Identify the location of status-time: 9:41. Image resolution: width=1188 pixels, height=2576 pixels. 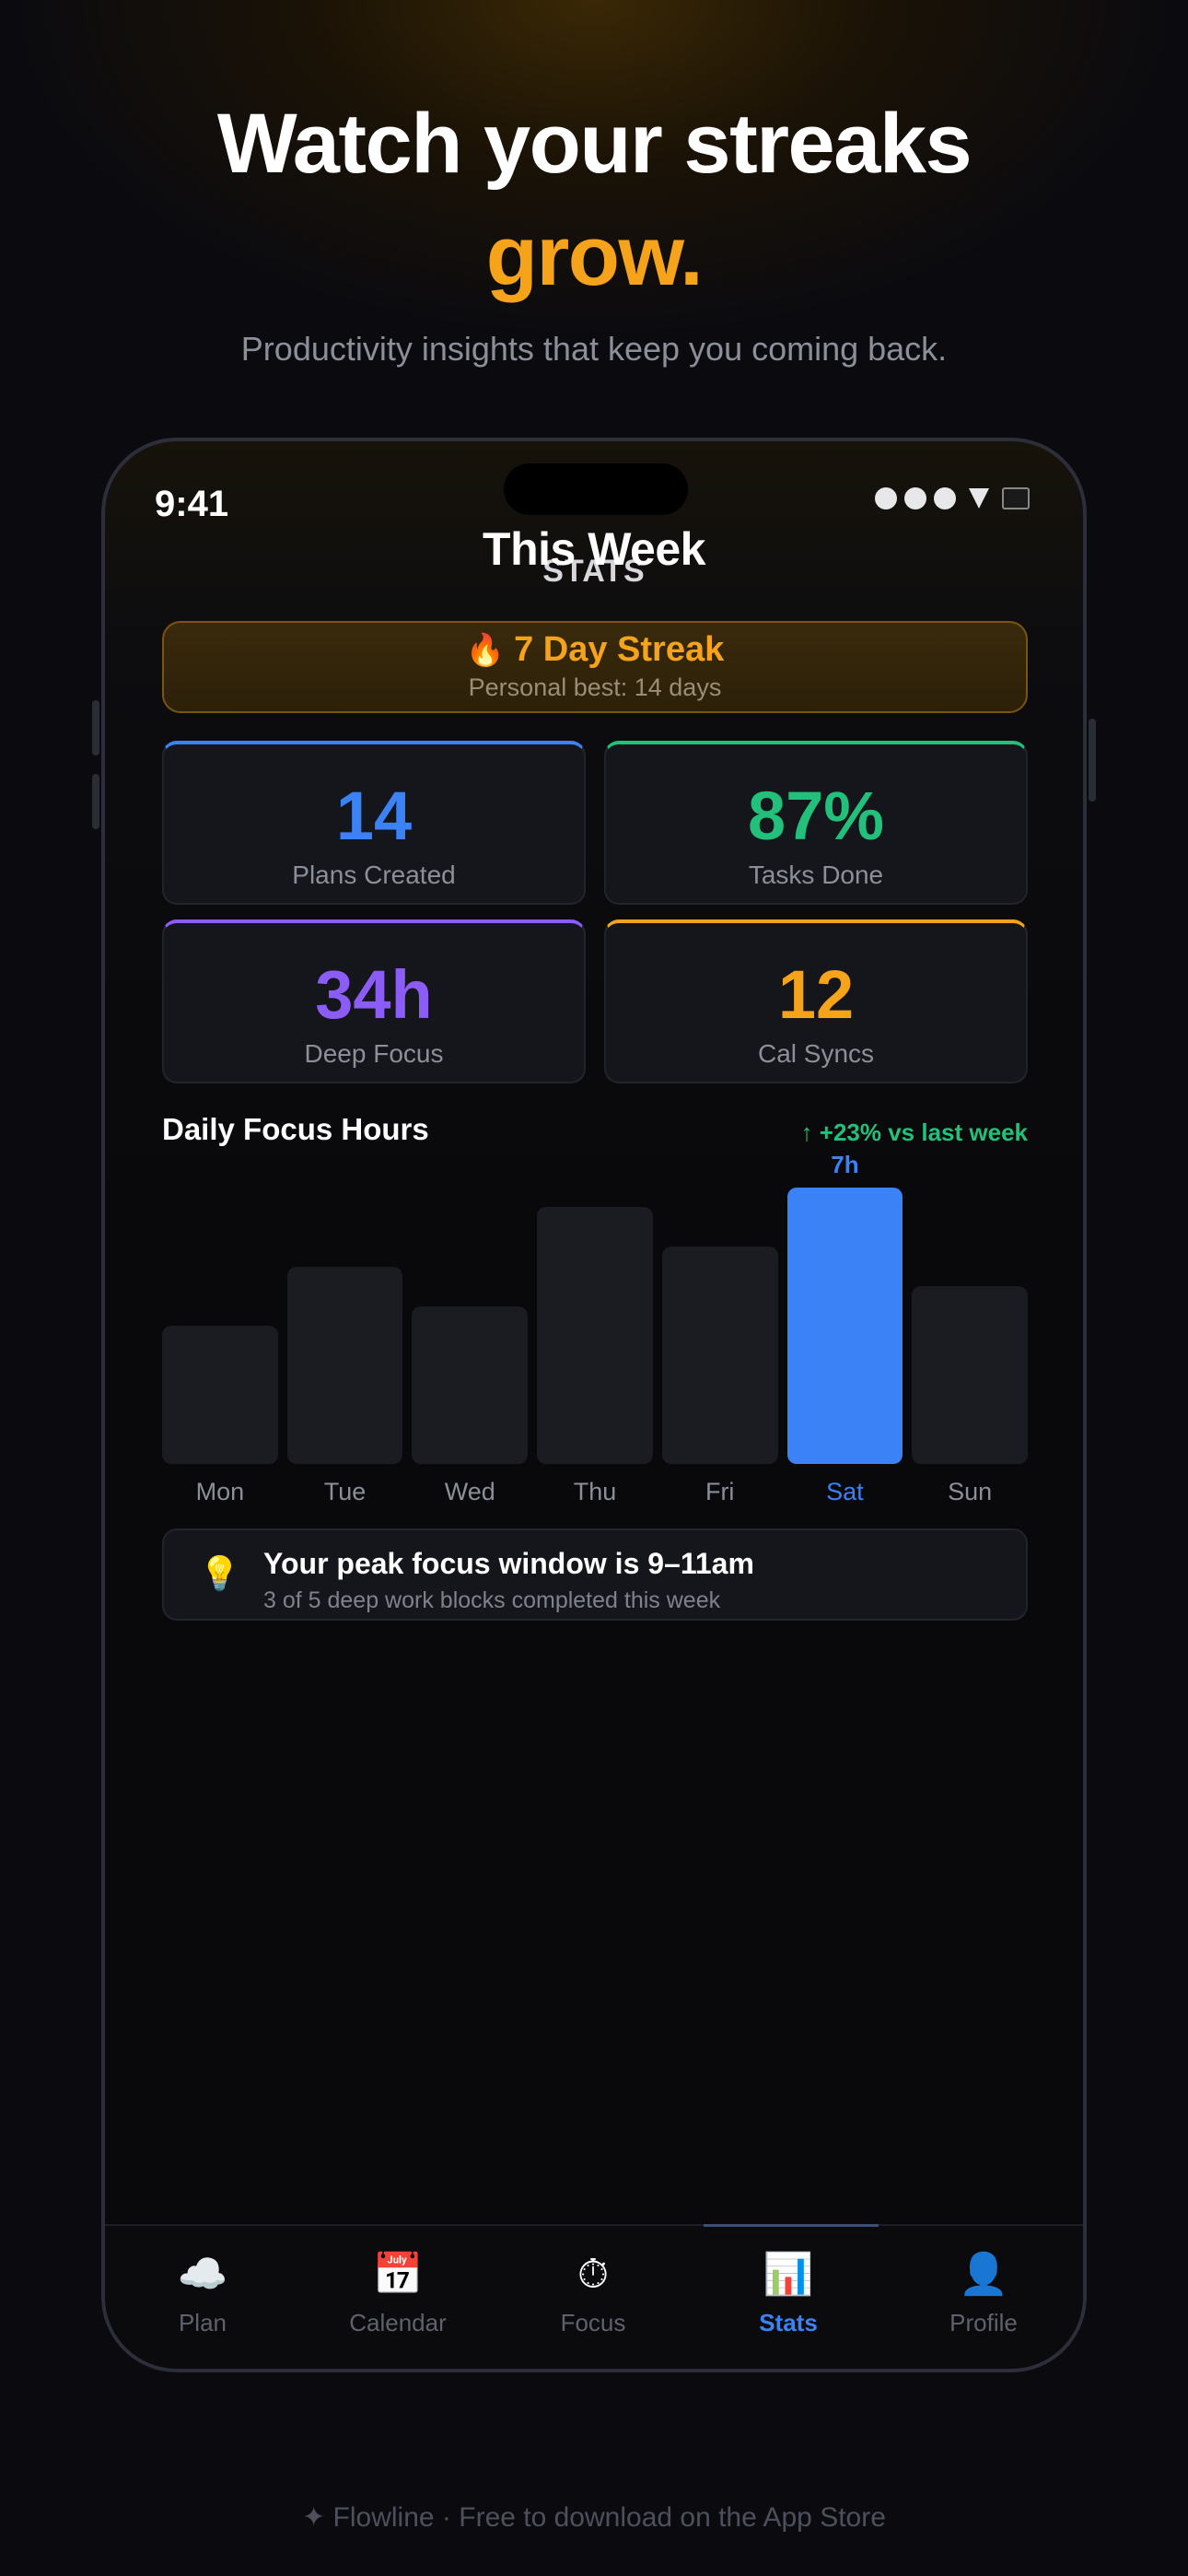
(192, 504).